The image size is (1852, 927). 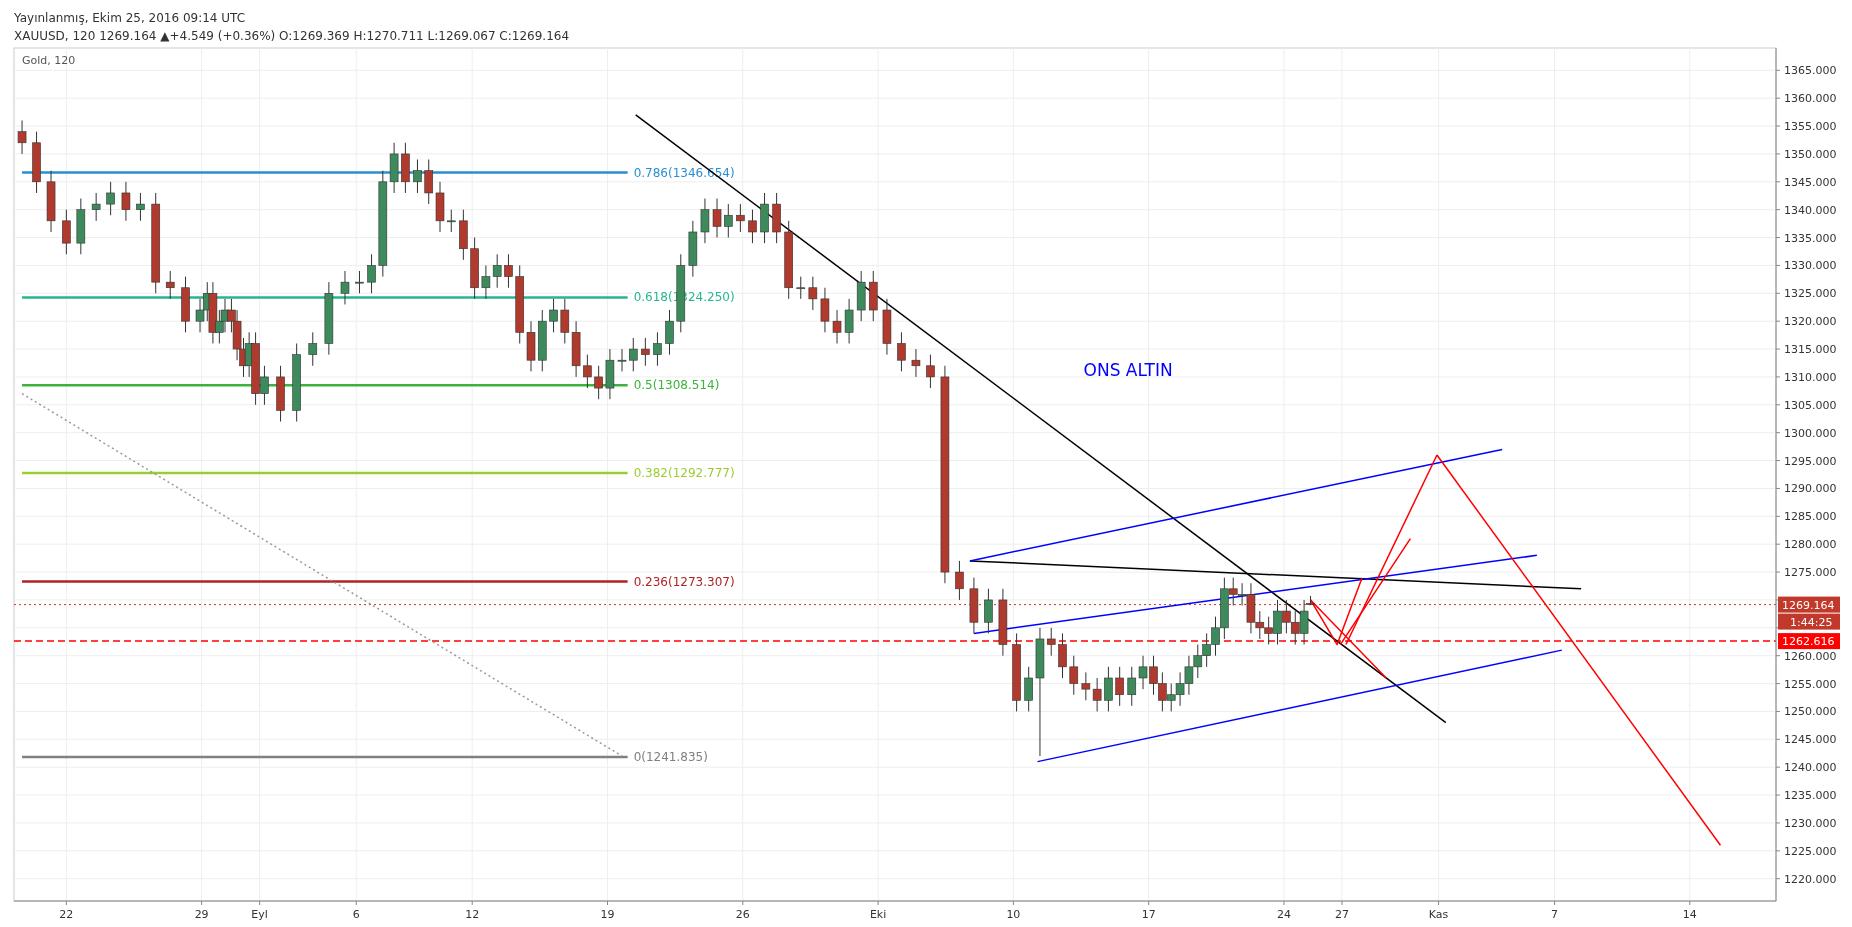 I want to click on series-label: 0.5(1308.514), so click(x=676, y=385).